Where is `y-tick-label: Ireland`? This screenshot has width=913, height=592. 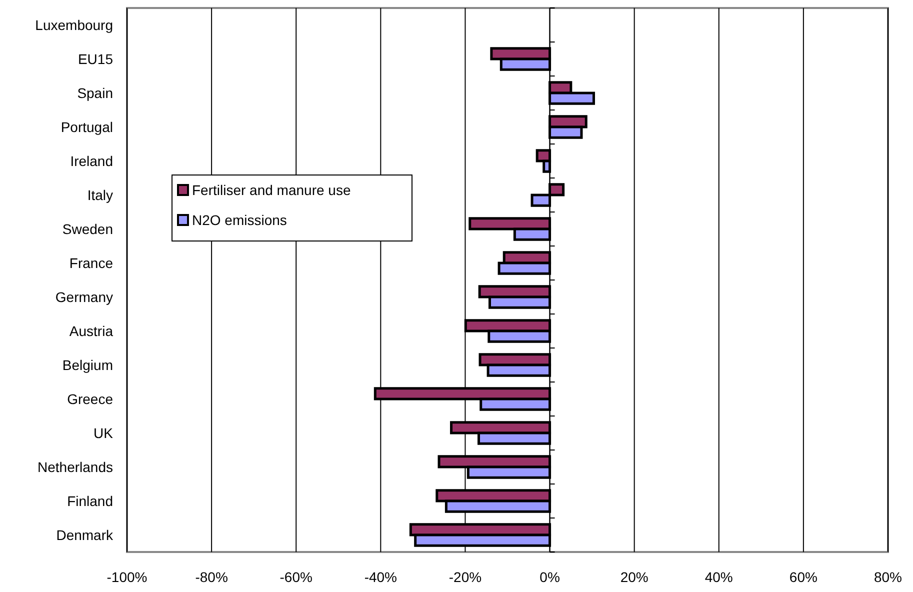 y-tick-label: Ireland is located at coordinates (91, 160).